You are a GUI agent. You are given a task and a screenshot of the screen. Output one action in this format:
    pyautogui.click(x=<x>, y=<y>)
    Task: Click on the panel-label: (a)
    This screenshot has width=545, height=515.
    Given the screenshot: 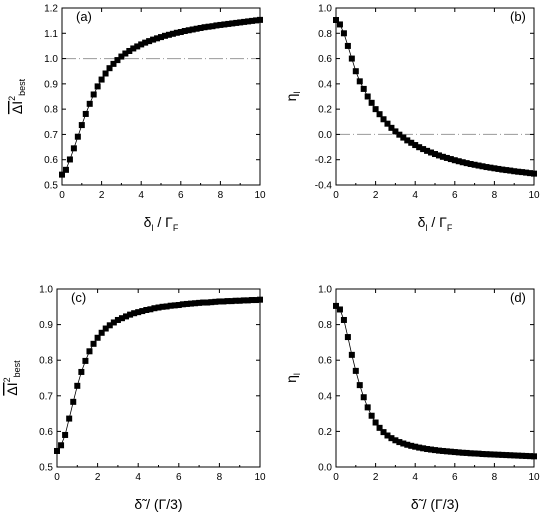 What is the action you would take?
    pyautogui.click(x=84, y=16)
    